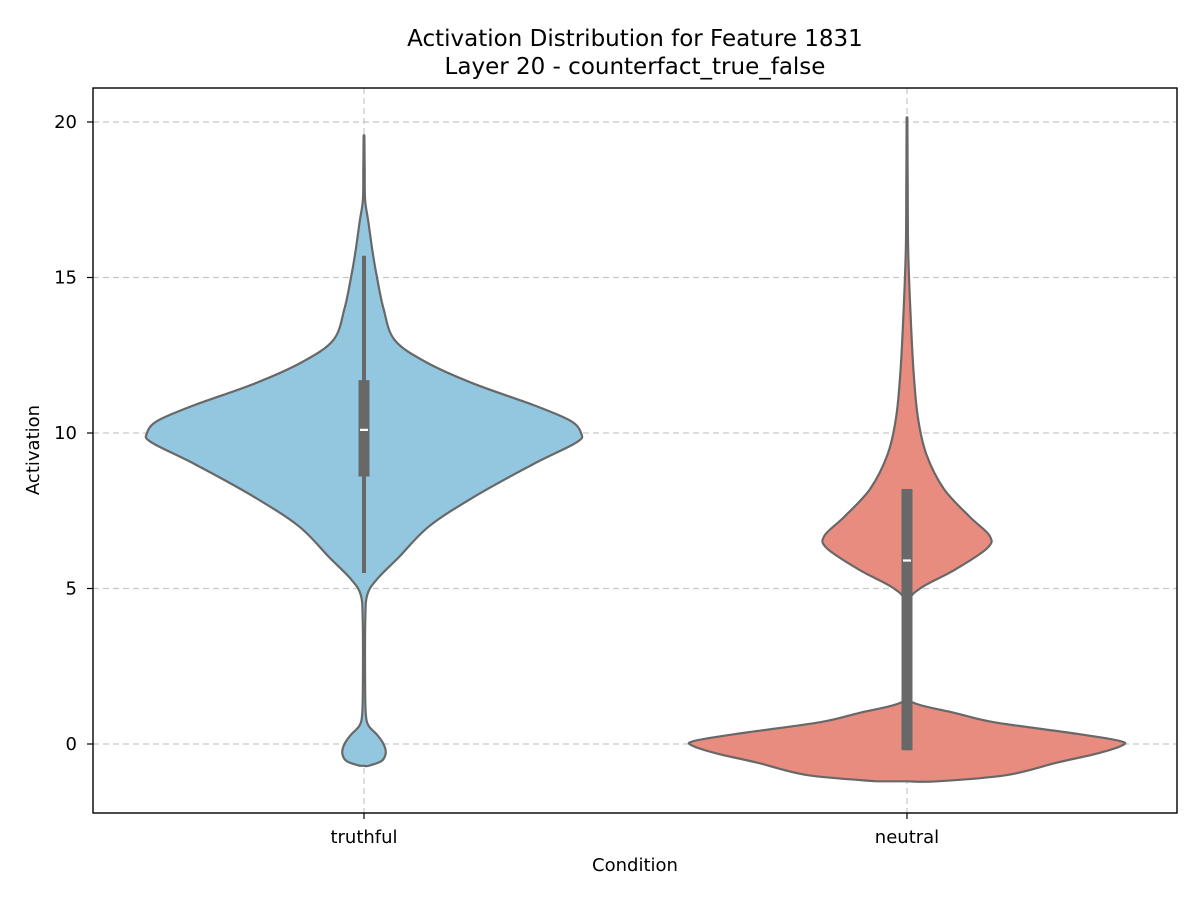 The image size is (1200, 900). I want to click on y-tick-label: 0, so click(71, 744).